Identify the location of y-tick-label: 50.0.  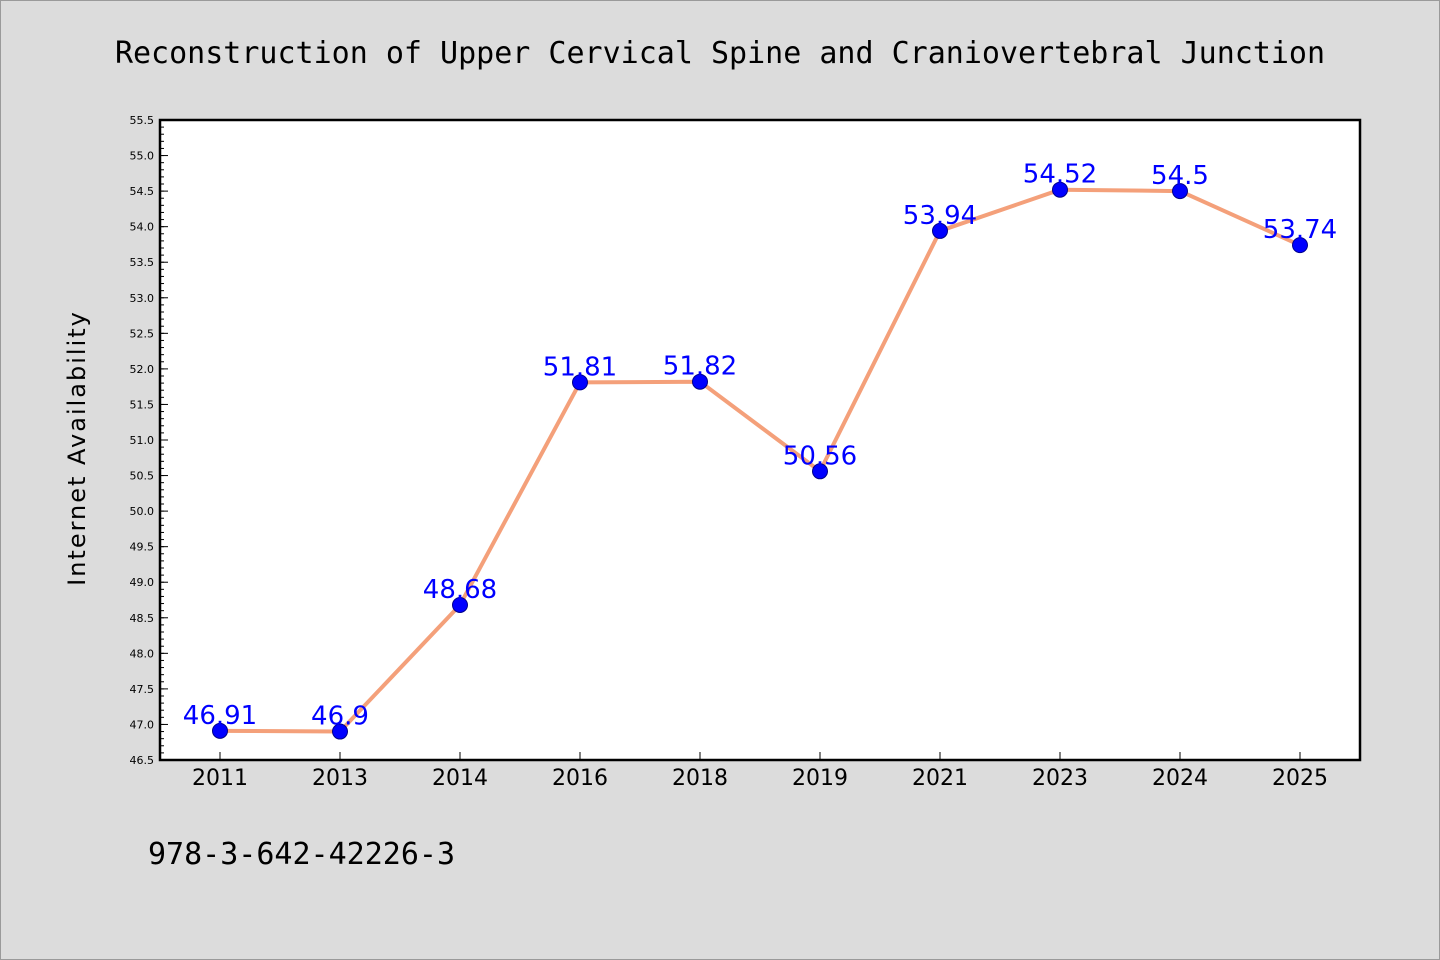
(142, 511).